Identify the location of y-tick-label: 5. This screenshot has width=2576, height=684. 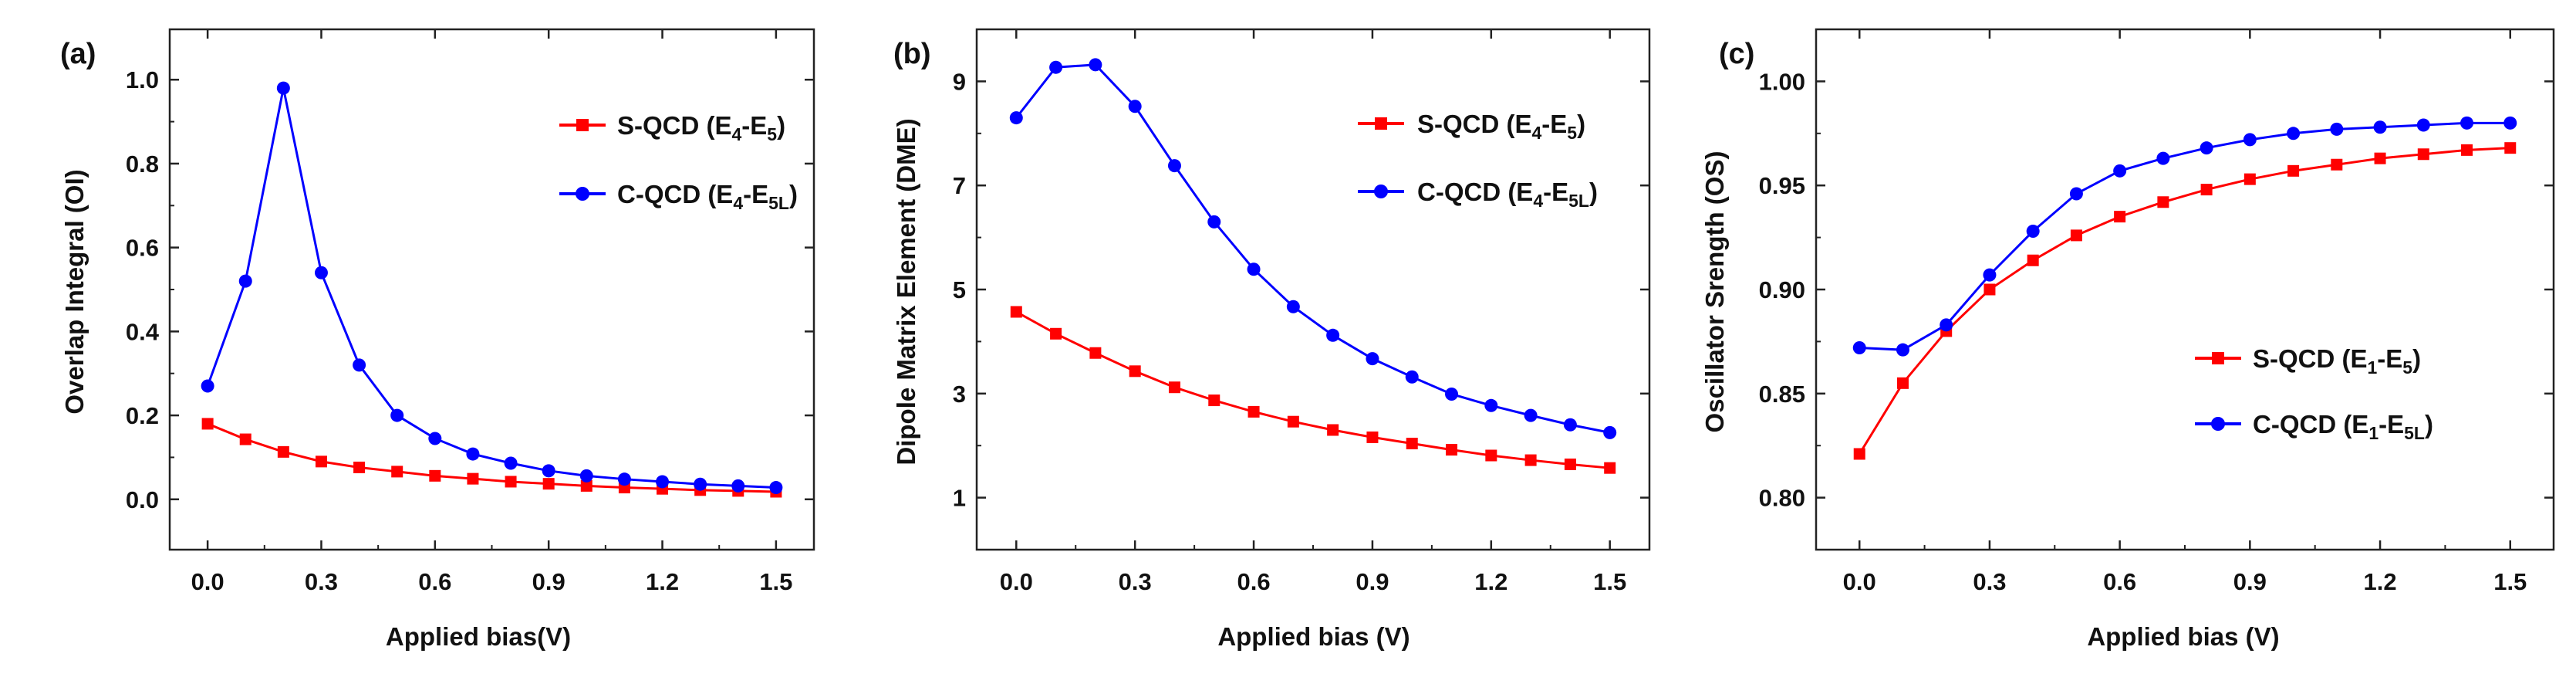
(959, 289).